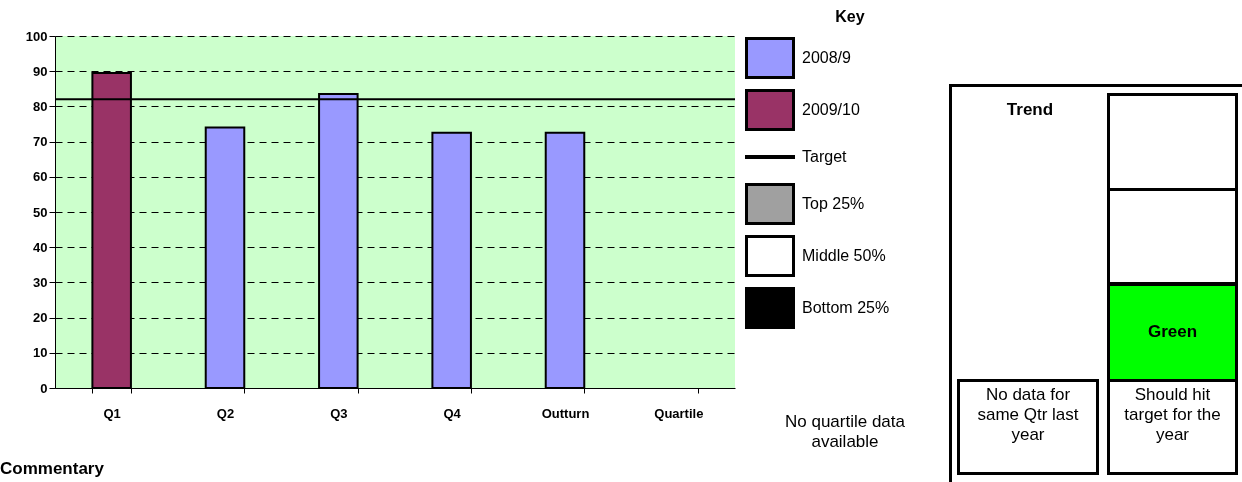 The image size is (1242, 482). I want to click on text: Green, so click(1172, 332).